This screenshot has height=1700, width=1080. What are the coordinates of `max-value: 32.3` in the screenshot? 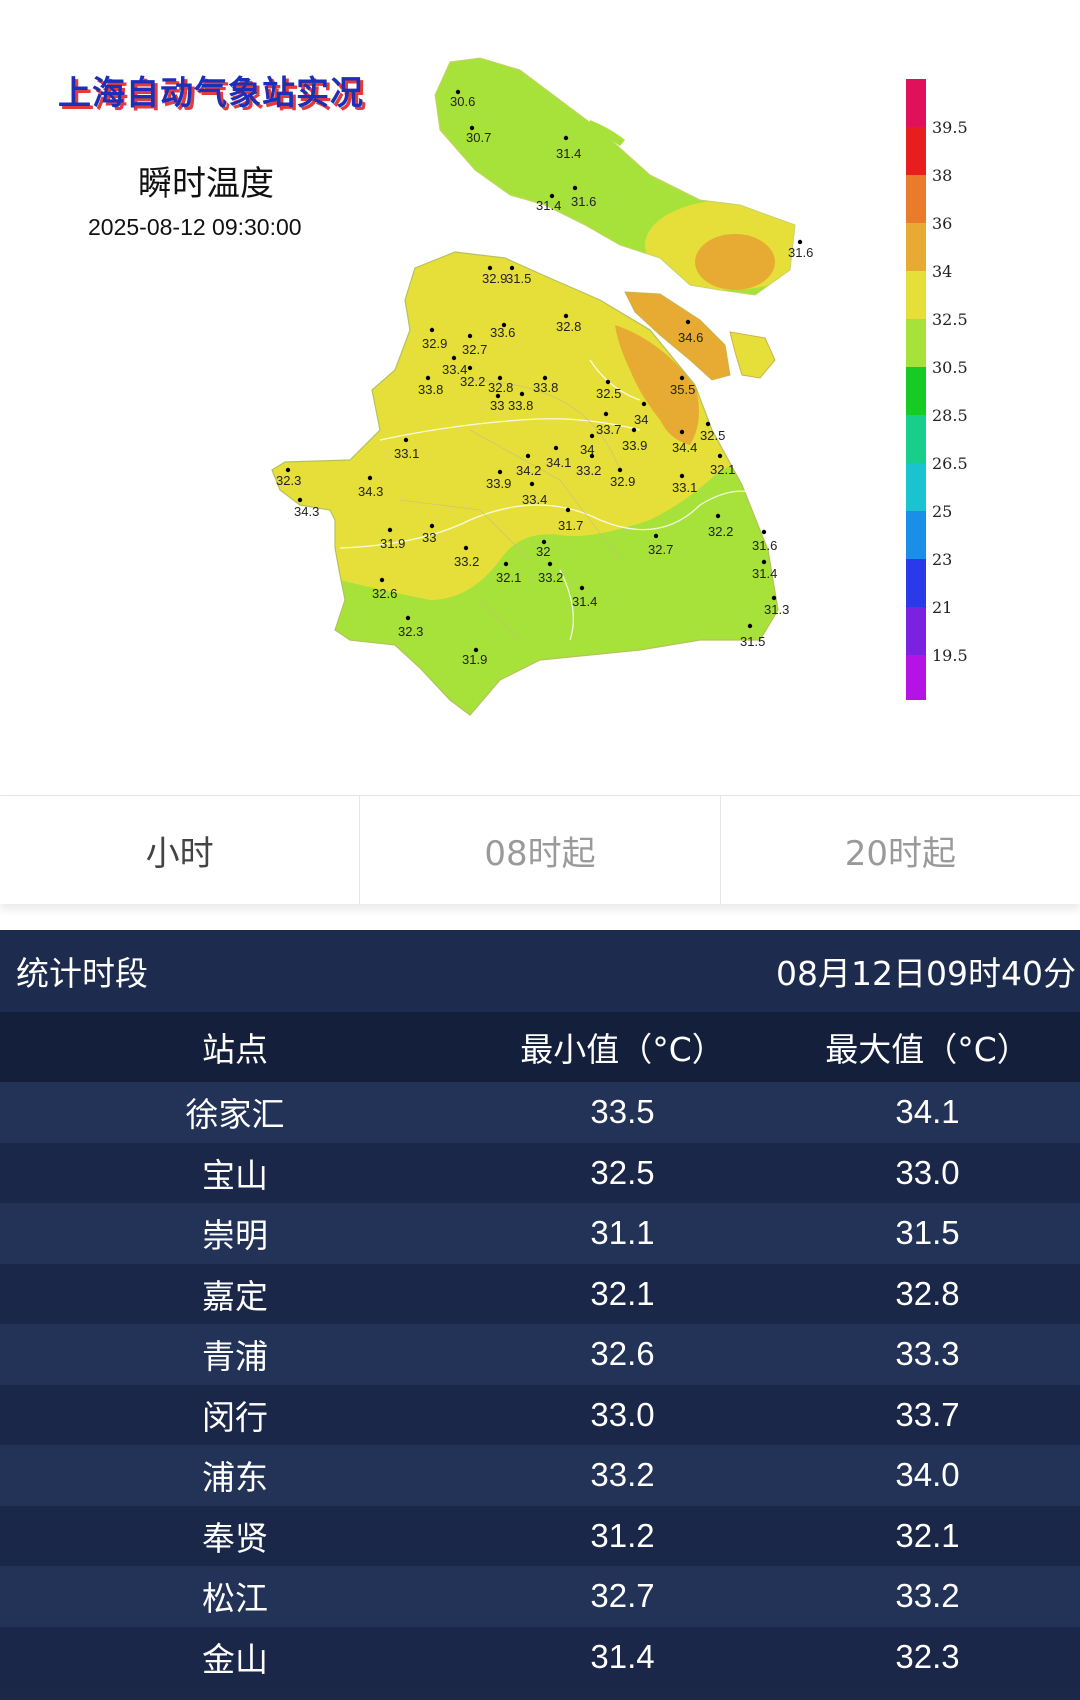 It's located at (927, 1656).